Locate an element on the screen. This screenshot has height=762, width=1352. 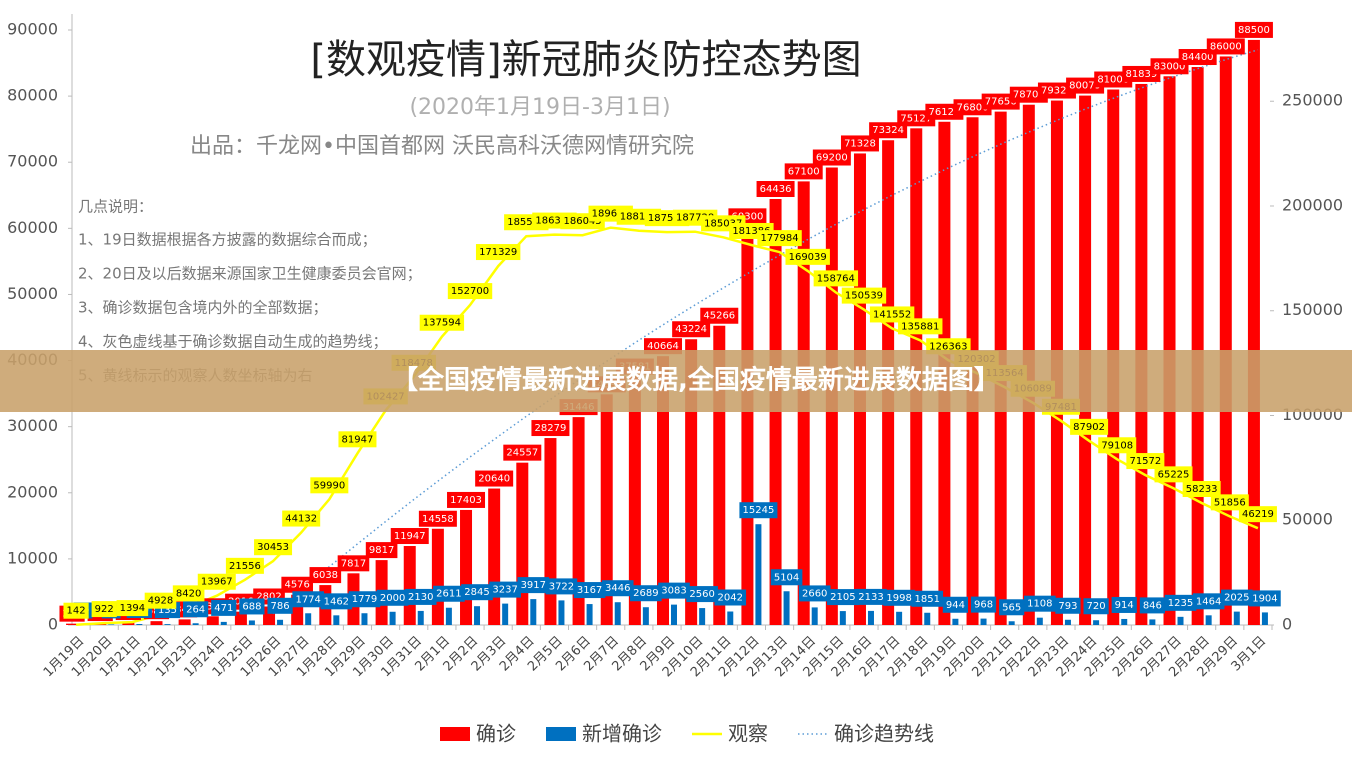
source: 出品：千龙网•中国首都网 沃民高科沃德网情研究院 is located at coordinates (442, 146).